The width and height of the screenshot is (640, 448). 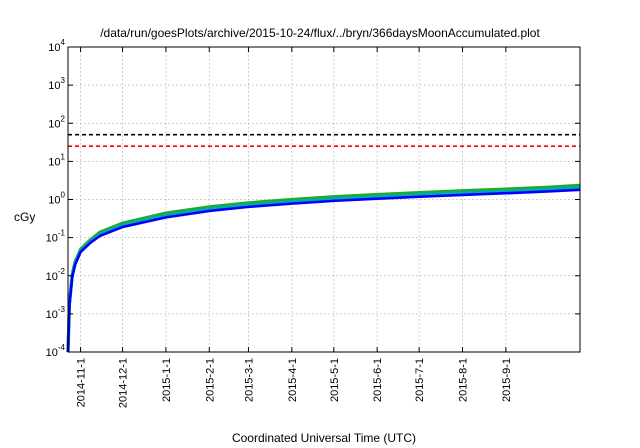 I want to click on x-tick-label: 2015-3-1, so click(x=250, y=380).